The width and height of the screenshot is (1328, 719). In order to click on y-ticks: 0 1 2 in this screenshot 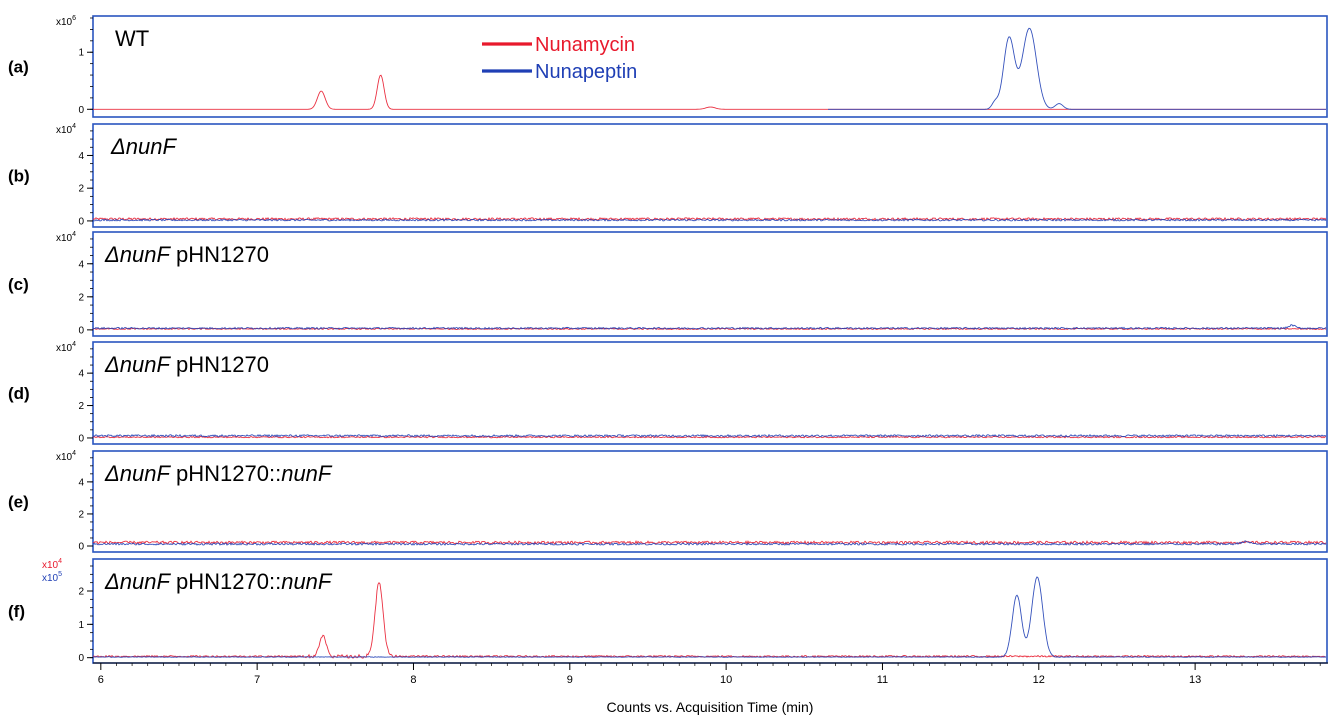, I will do `click(85, 614)`.